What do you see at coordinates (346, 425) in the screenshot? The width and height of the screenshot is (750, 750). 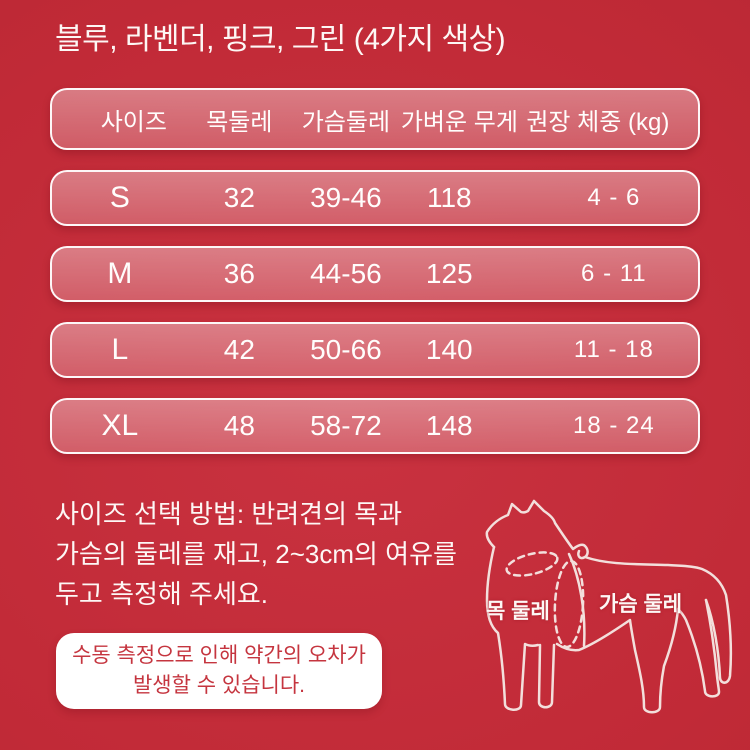 I see `cell-chest: 58-72` at bounding box center [346, 425].